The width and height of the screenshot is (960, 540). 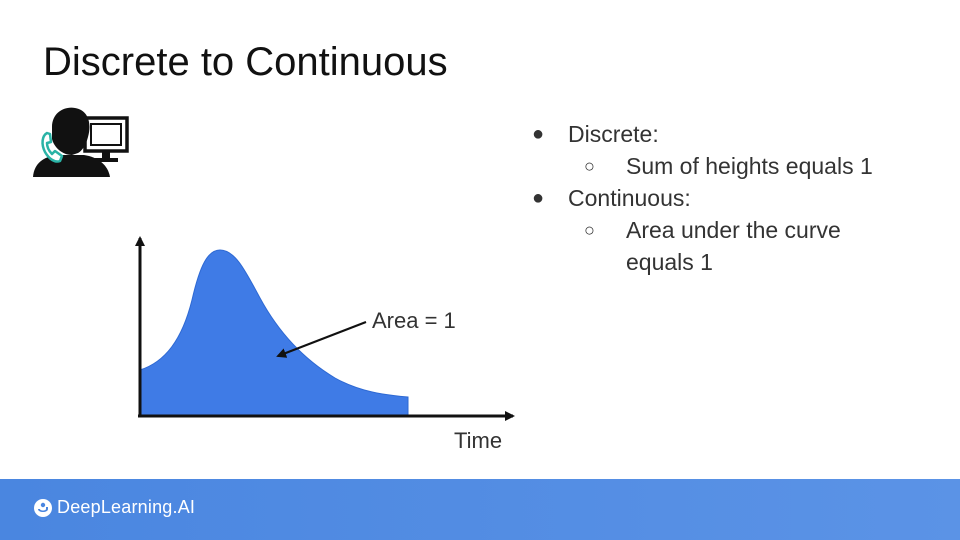 What do you see at coordinates (274, 333) in the screenshot?
I see `density-curve-area` at bounding box center [274, 333].